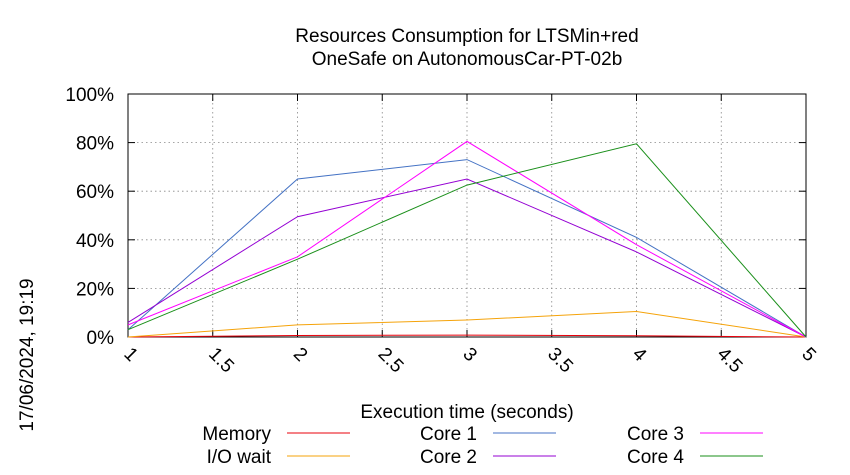 The image size is (850, 475). I want to click on legend-label: Memory, so click(236, 434).